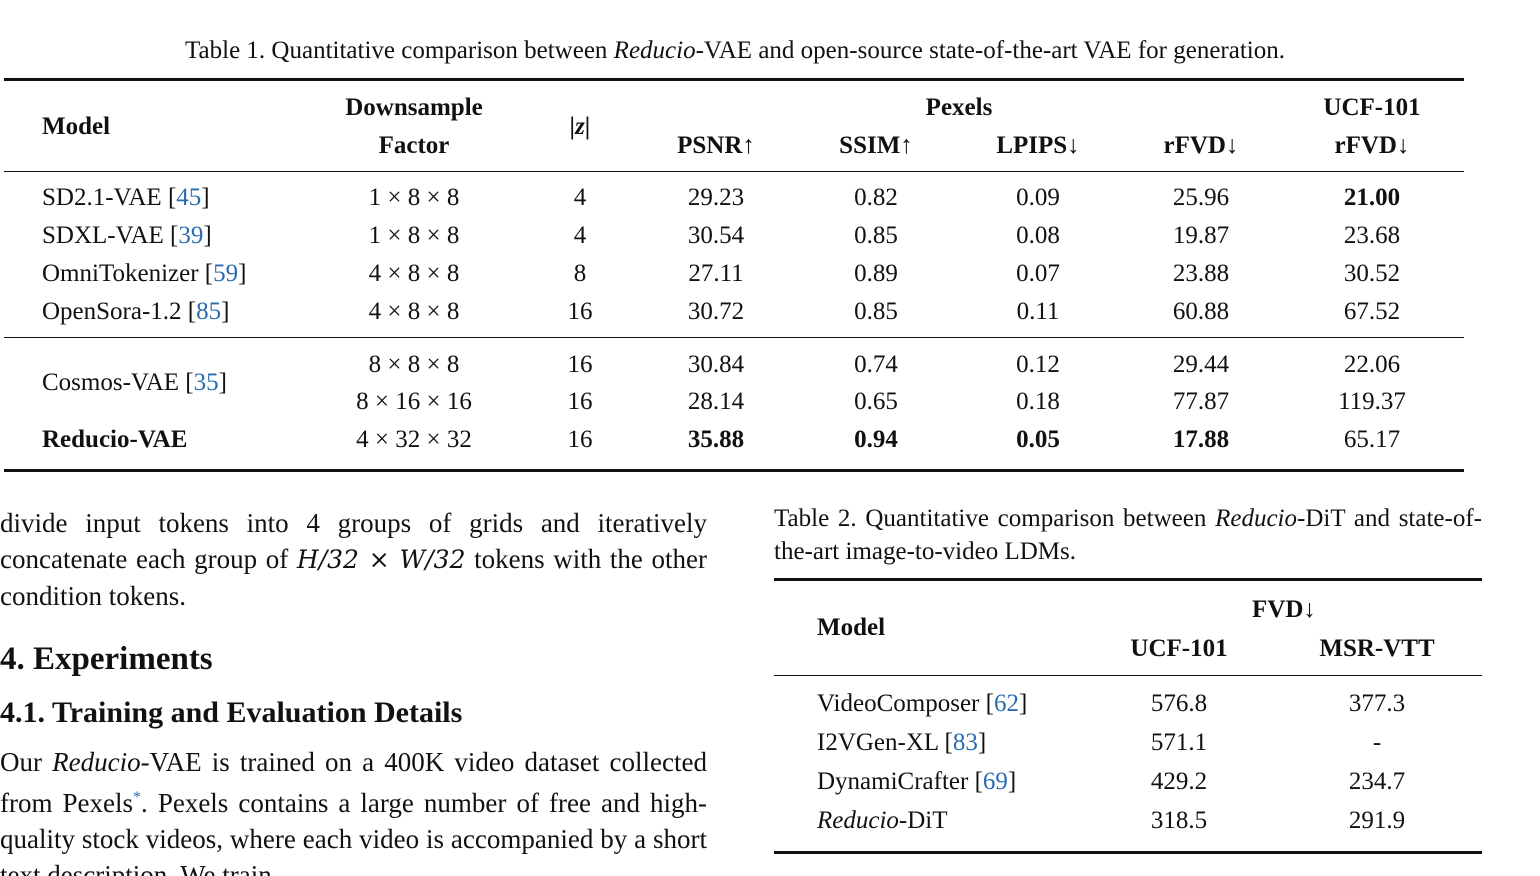  What do you see at coordinates (209, 311) in the screenshot?
I see `citation-link: 85` at bounding box center [209, 311].